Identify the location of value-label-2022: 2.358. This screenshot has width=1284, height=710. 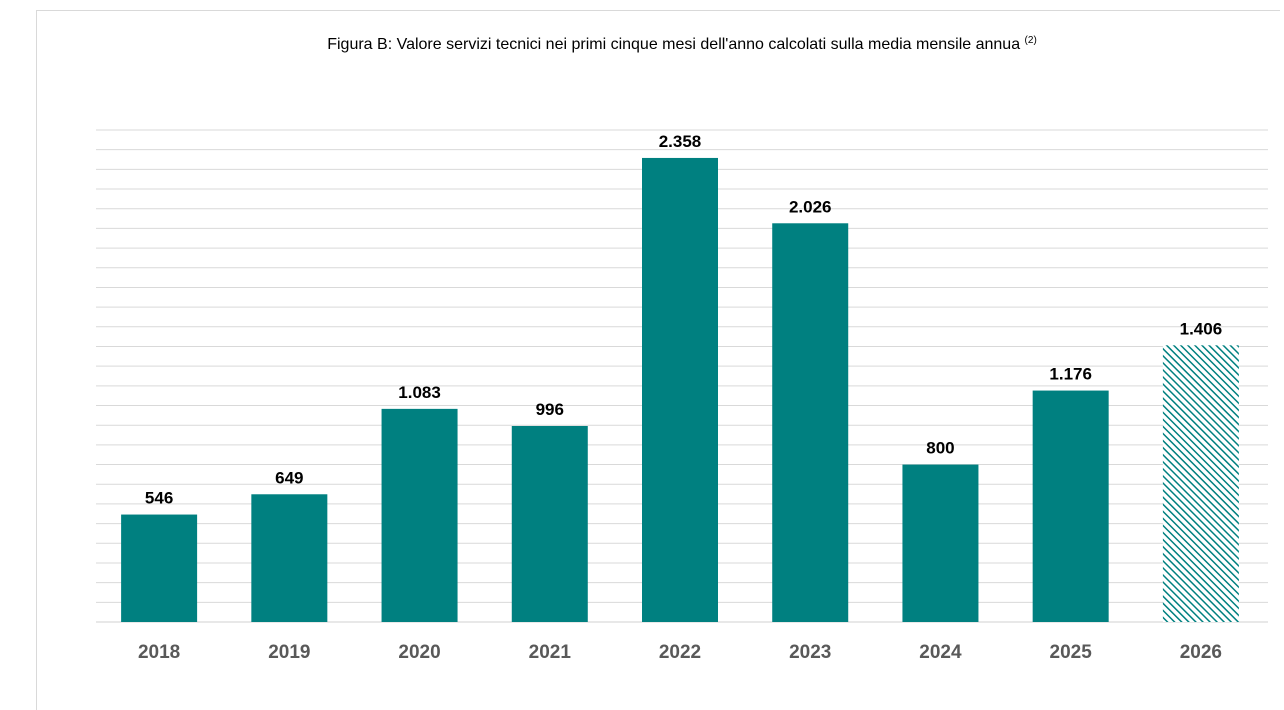
(680, 141).